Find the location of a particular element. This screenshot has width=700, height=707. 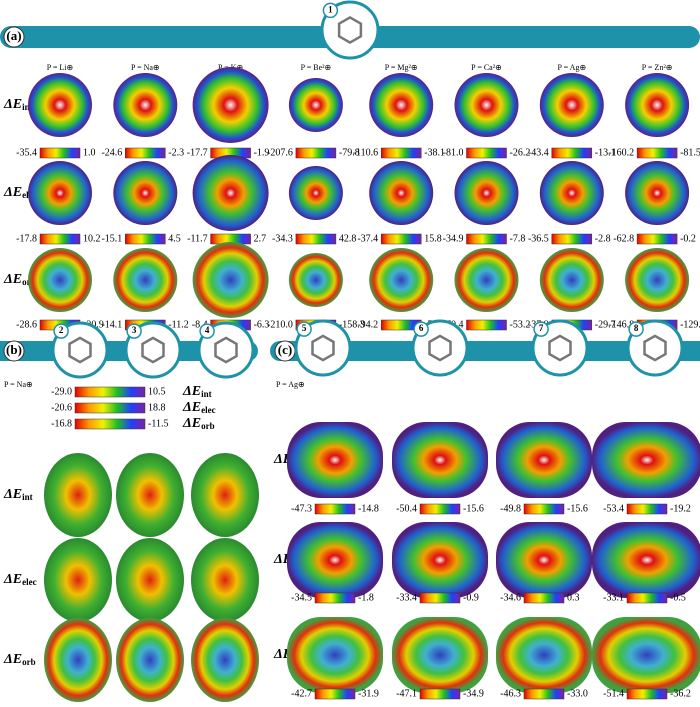

colorbar-max: 10.2 is located at coordinates (92, 238).